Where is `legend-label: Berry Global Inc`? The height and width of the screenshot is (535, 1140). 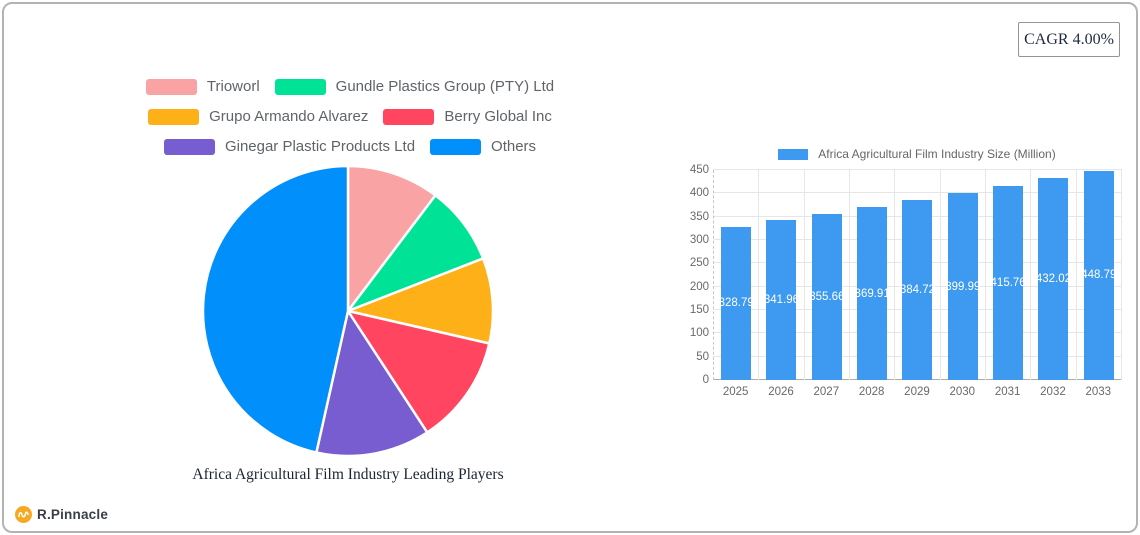 legend-label: Berry Global Inc is located at coordinates (498, 116).